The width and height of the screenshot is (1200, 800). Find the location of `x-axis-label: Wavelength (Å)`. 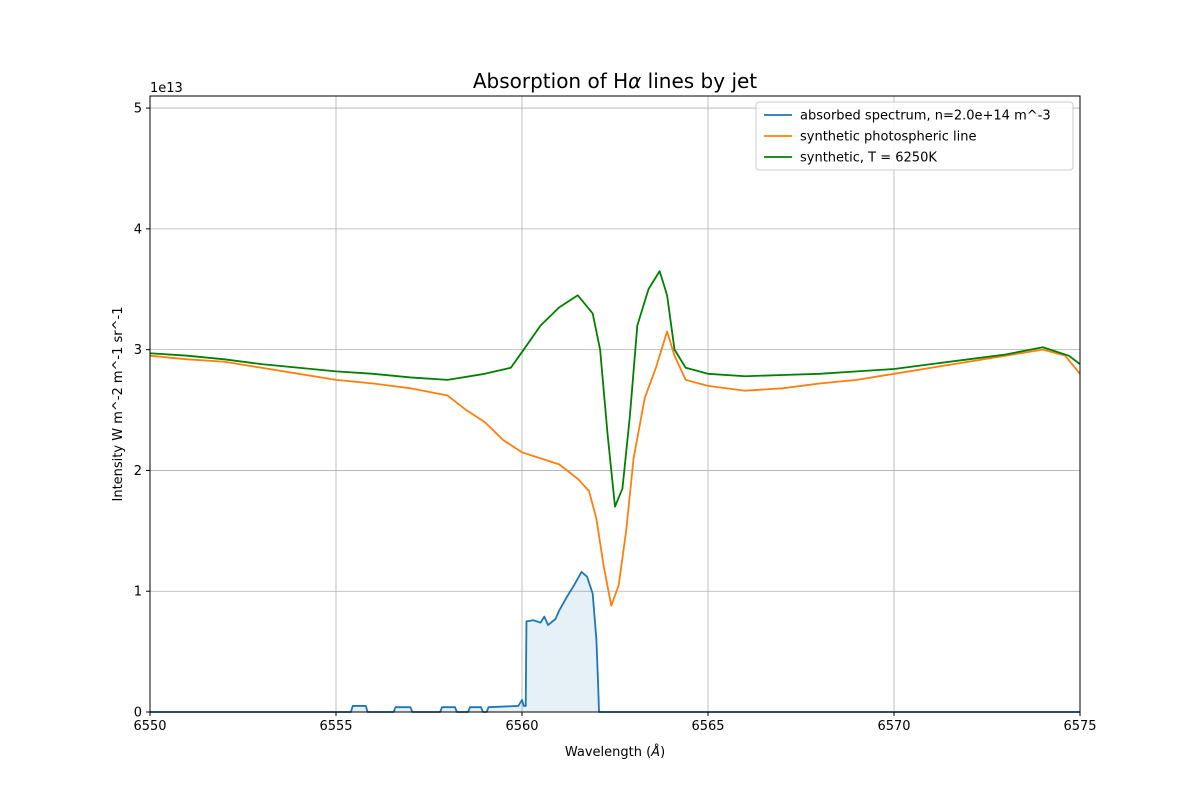

x-axis-label: Wavelength (Å) is located at coordinates (615, 752).